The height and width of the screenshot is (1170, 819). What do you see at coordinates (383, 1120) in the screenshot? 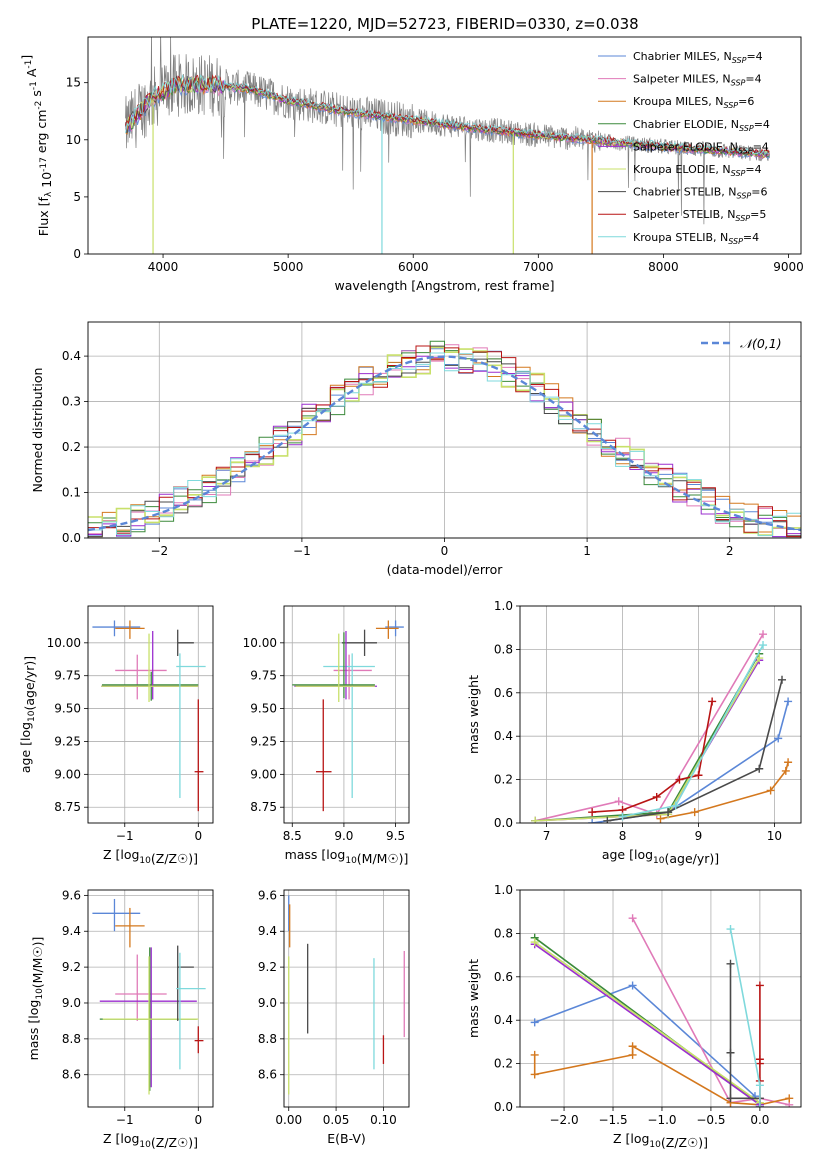
I see `x-tick-label: 0.10` at bounding box center [383, 1120].